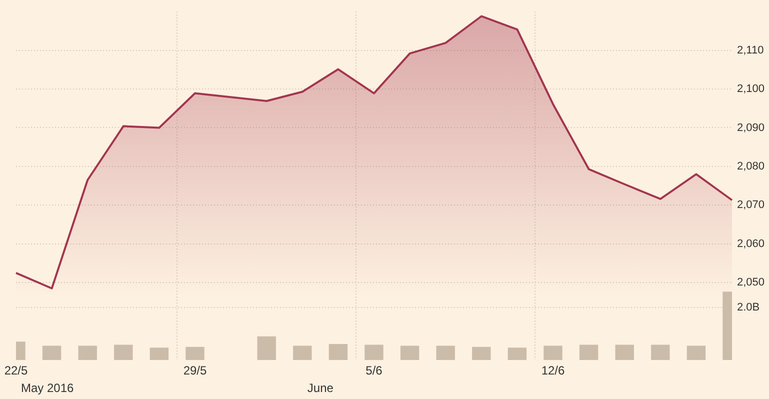 This screenshot has height=399, width=769. What do you see at coordinates (751, 282) in the screenshot?
I see `y-tick-label: 2,050` at bounding box center [751, 282].